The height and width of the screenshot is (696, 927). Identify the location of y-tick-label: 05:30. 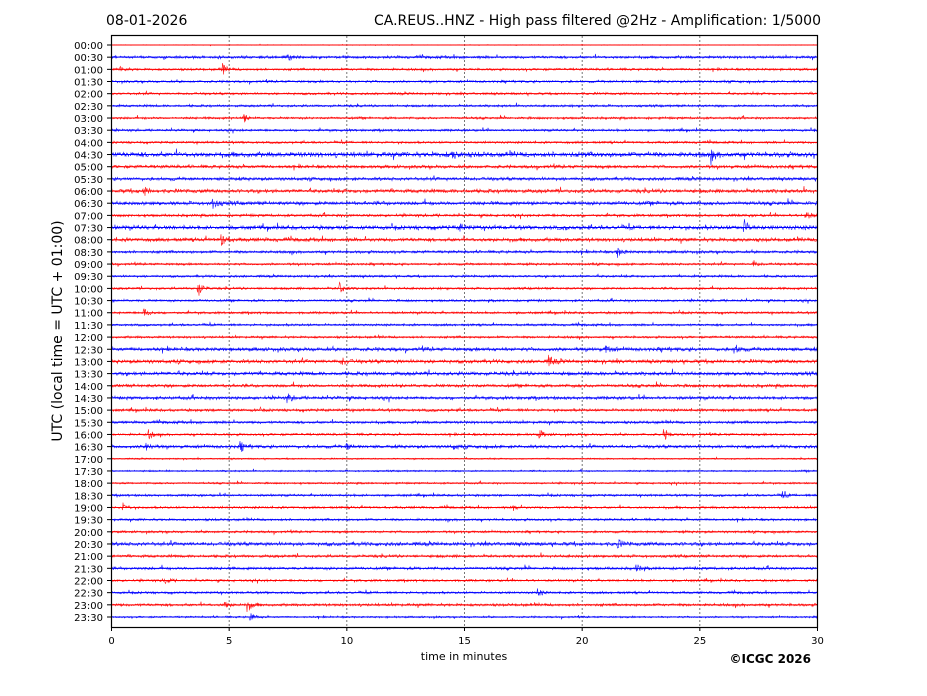
(88, 180).